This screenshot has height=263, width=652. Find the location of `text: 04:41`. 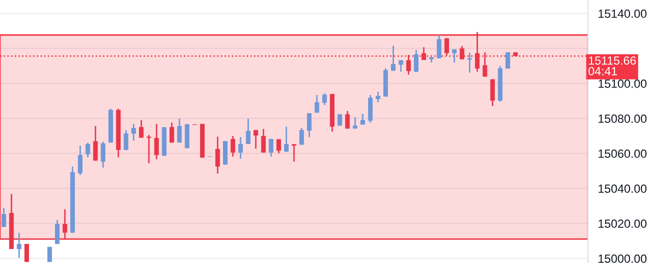

text: 04:41 is located at coordinates (602, 71).